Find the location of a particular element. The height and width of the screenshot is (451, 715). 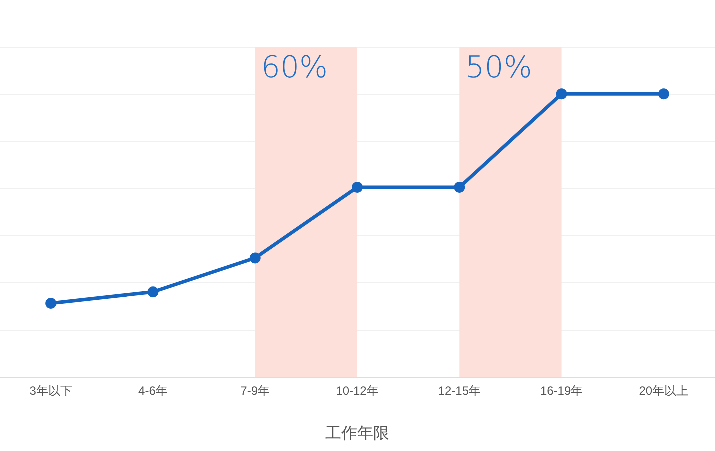

x-tick-label: 7-9年 is located at coordinates (255, 391).